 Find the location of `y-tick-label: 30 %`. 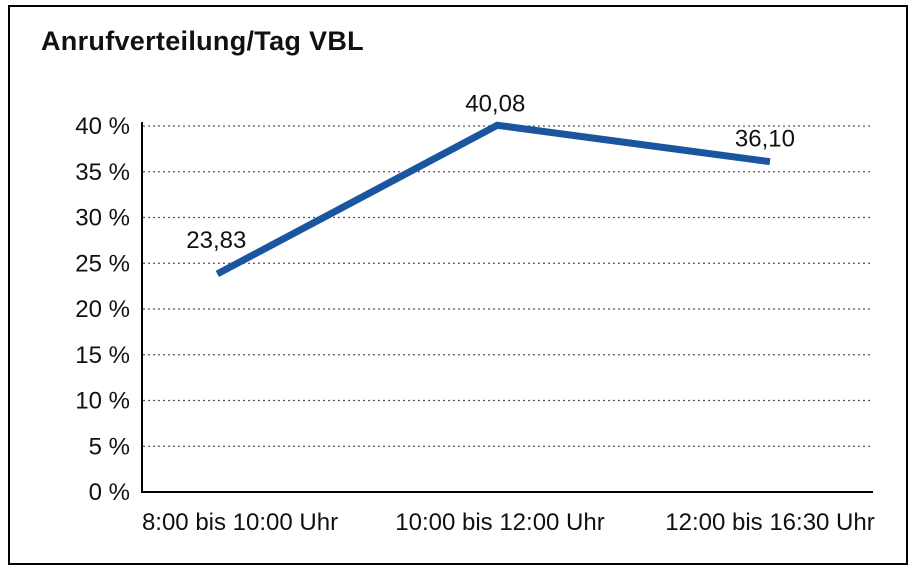

y-tick-label: 30 % is located at coordinates (102, 218).